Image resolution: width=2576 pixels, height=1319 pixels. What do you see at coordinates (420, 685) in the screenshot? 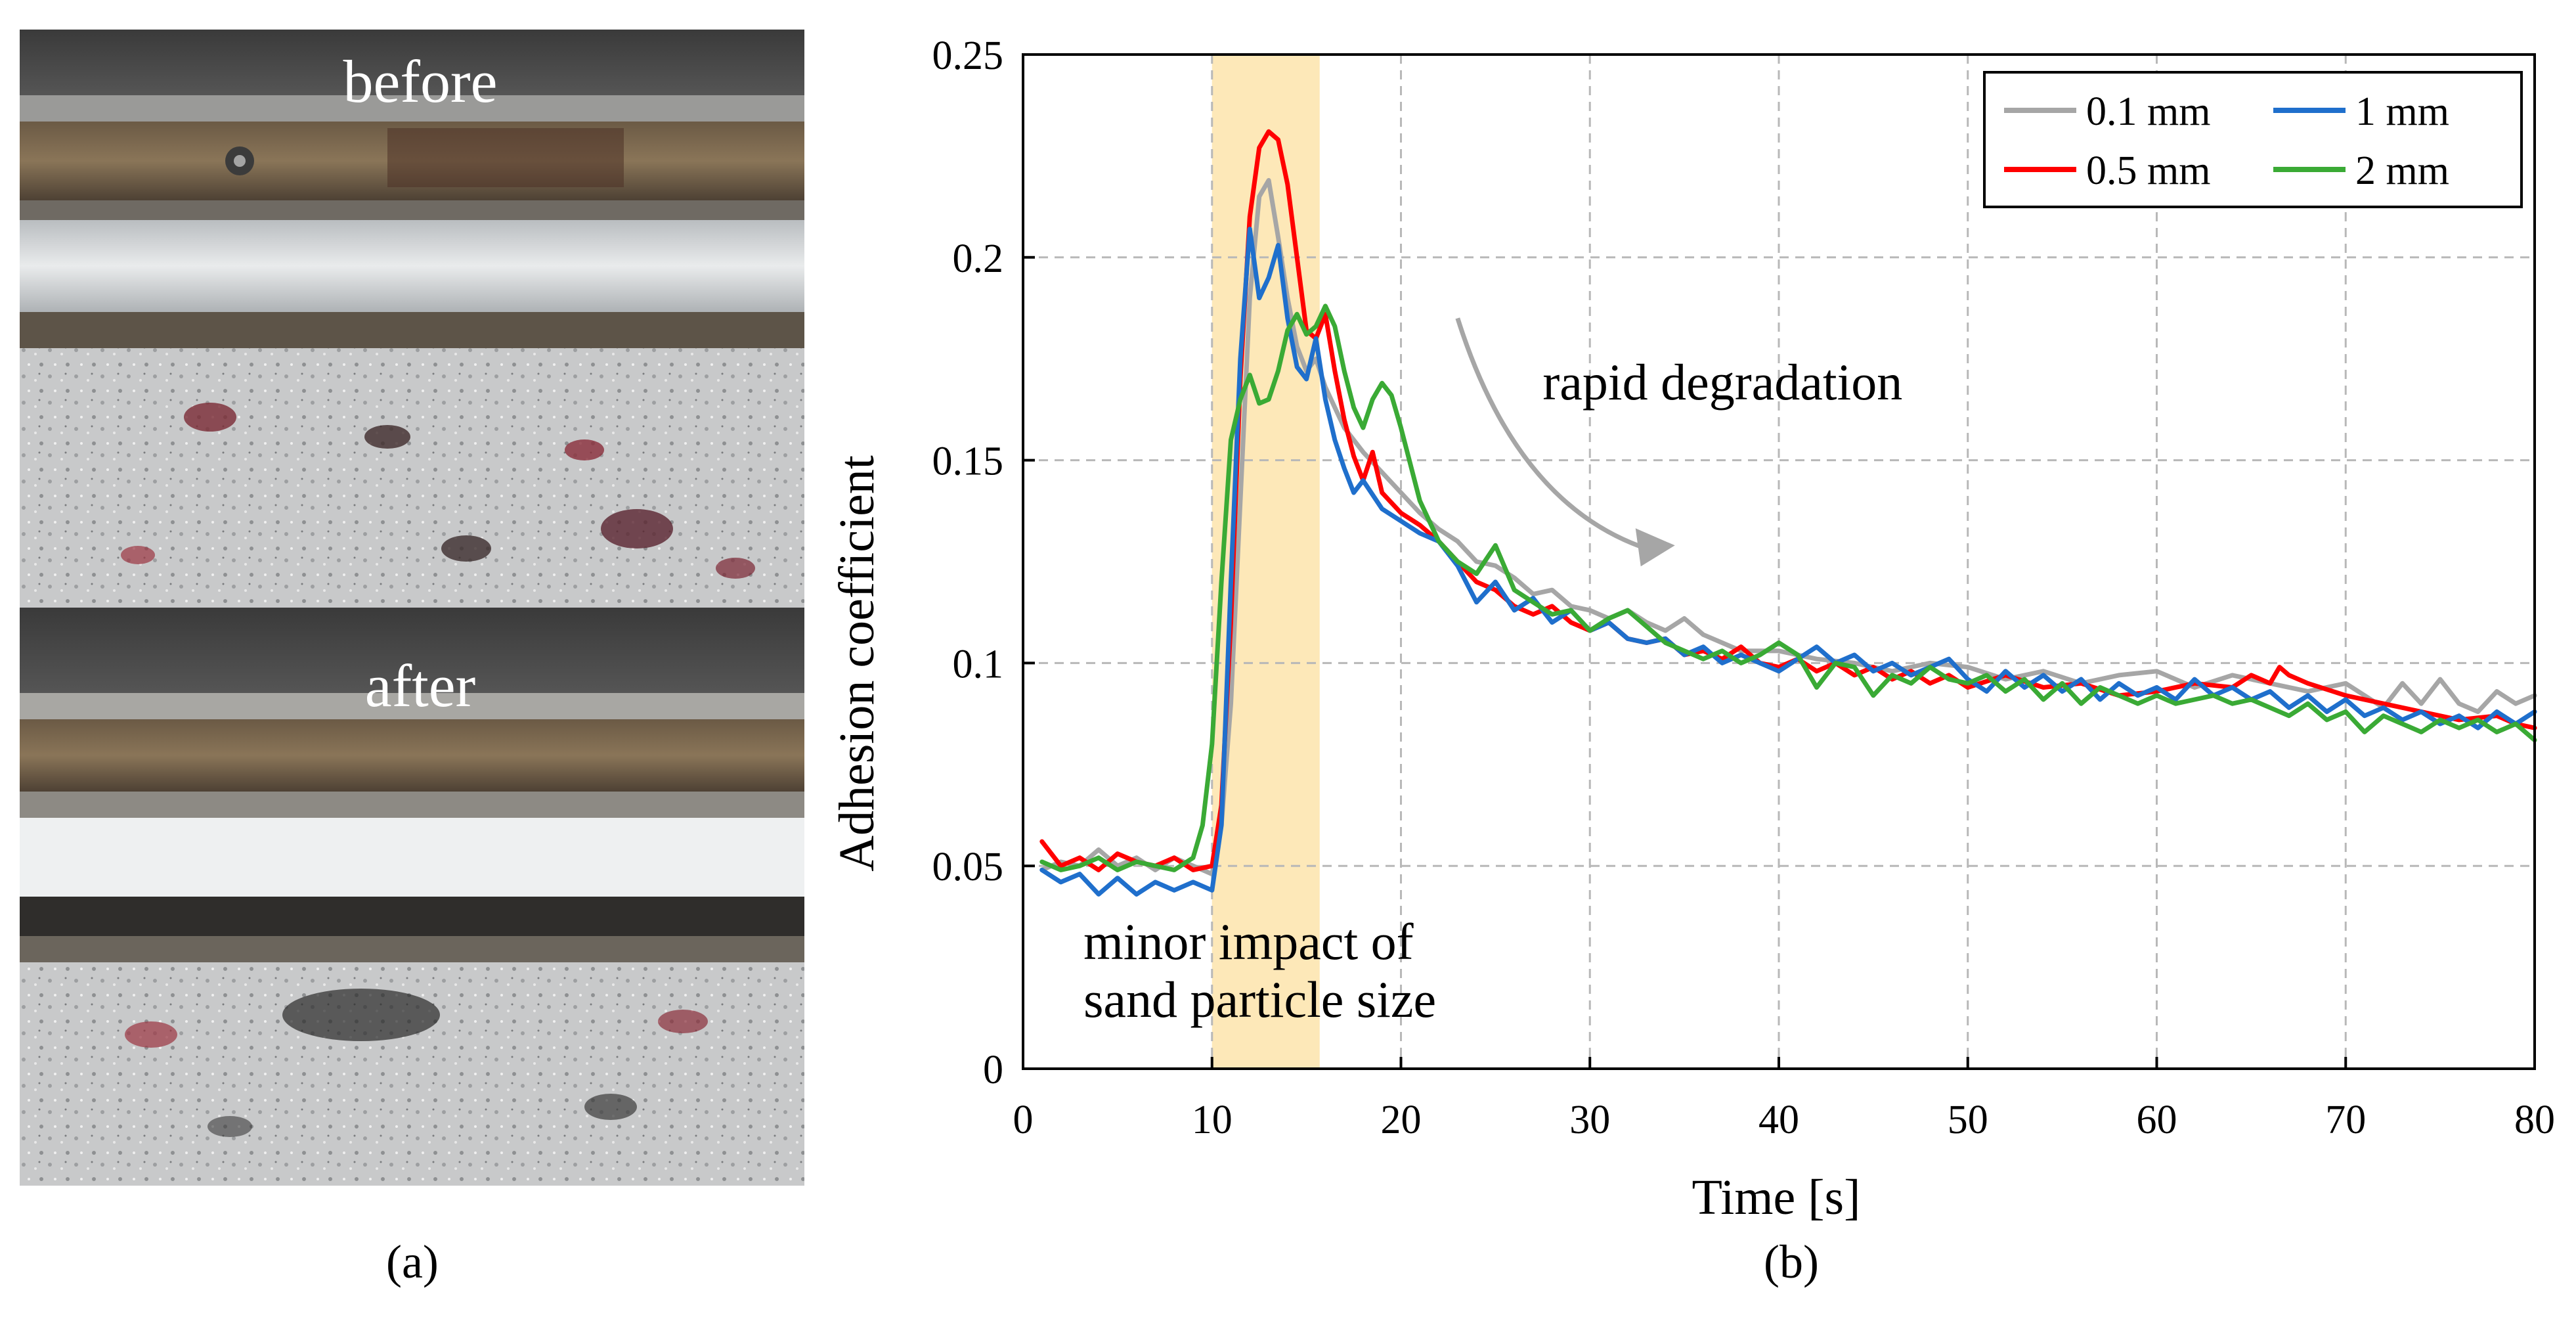
I see `after-caption: after` at bounding box center [420, 685].